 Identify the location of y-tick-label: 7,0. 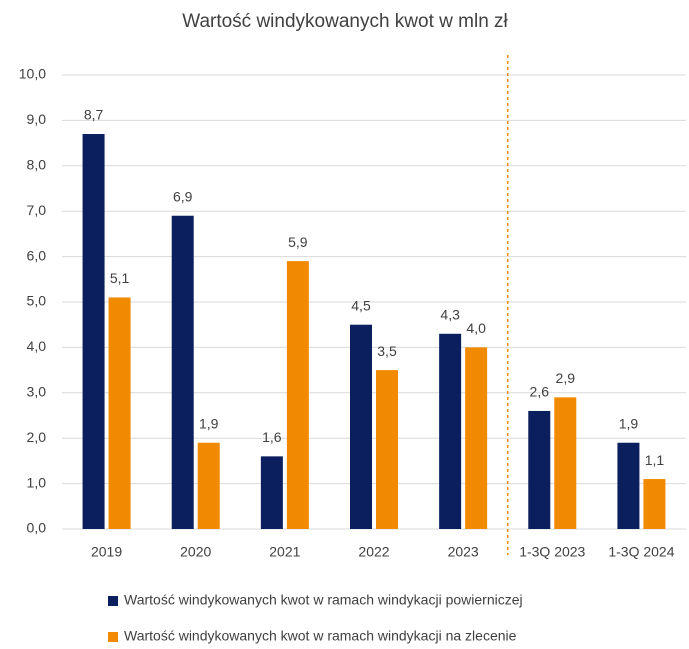
(37, 210).